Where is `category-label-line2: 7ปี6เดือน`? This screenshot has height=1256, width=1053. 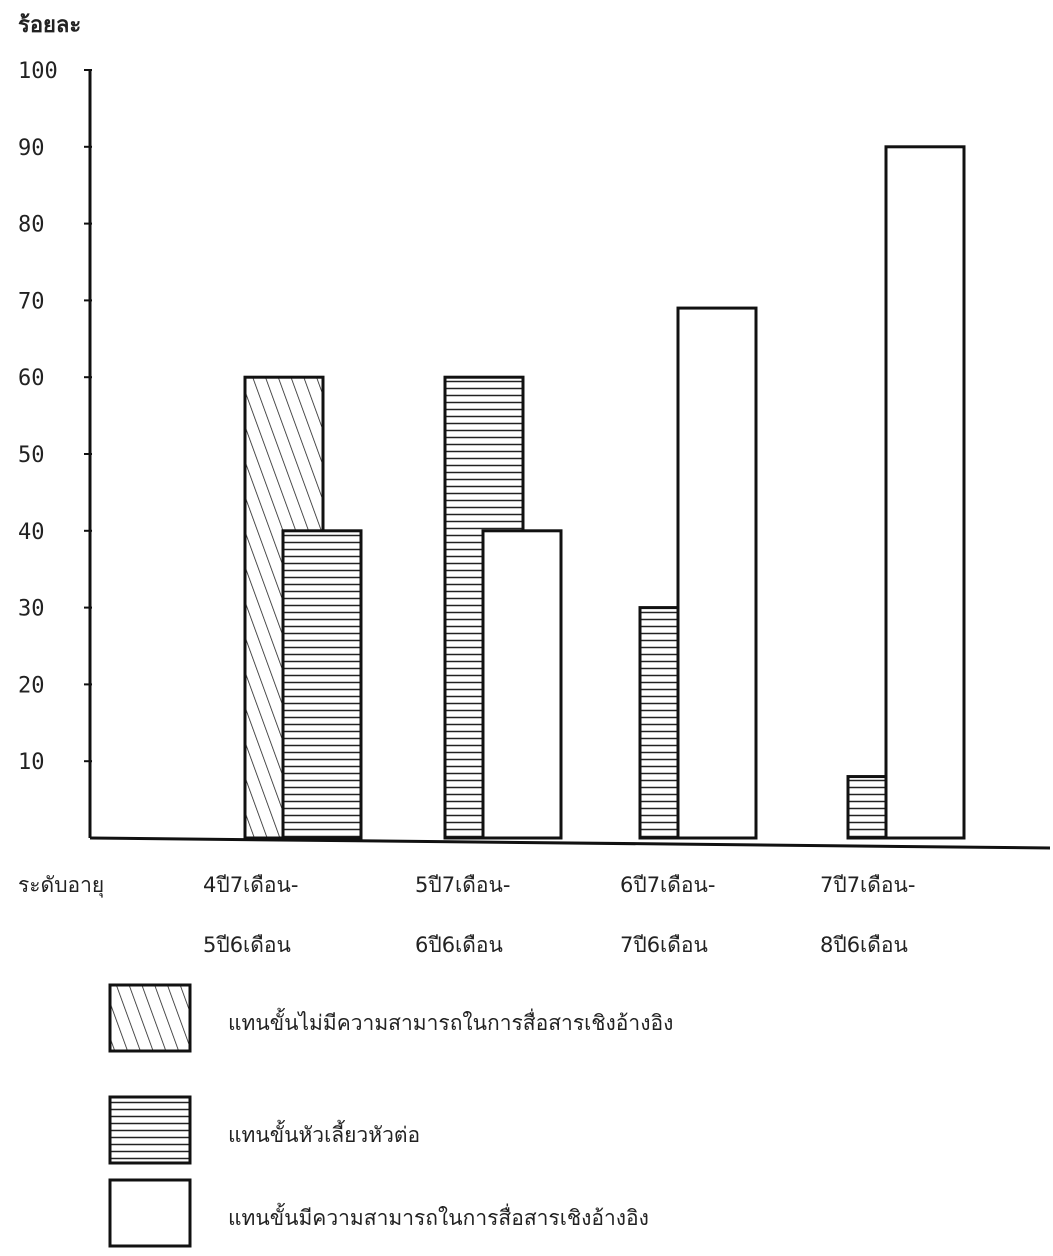
category-label-line2: 7ปี6เดือน is located at coordinates (664, 945).